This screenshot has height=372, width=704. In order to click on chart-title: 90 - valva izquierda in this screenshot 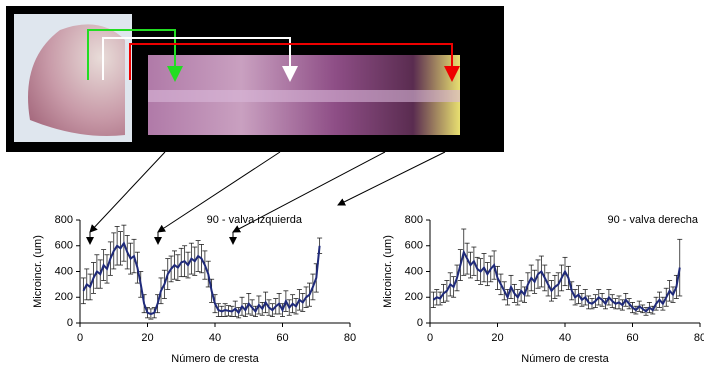, I will do `click(255, 220)`.